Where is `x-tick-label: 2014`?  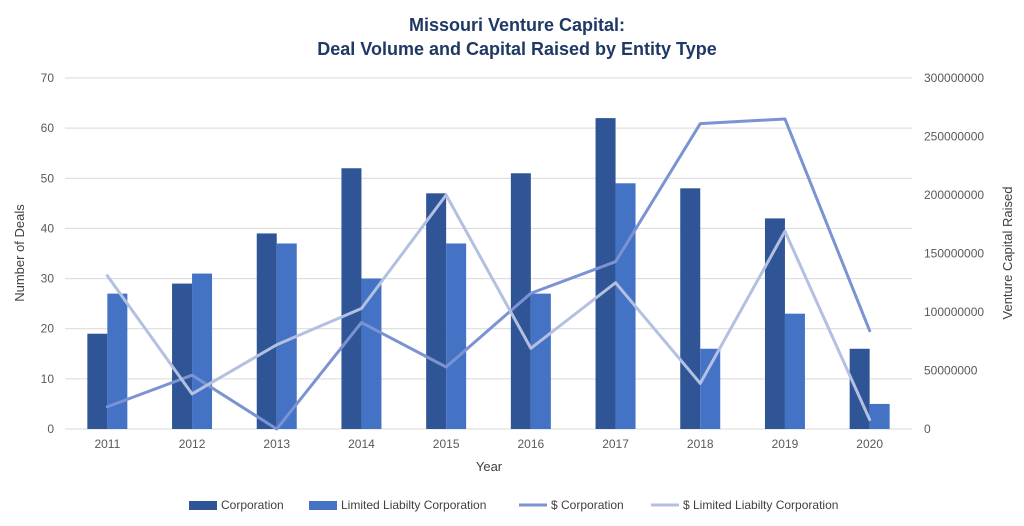 x-tick-label: 2014 is located at coordinates (361, 444).